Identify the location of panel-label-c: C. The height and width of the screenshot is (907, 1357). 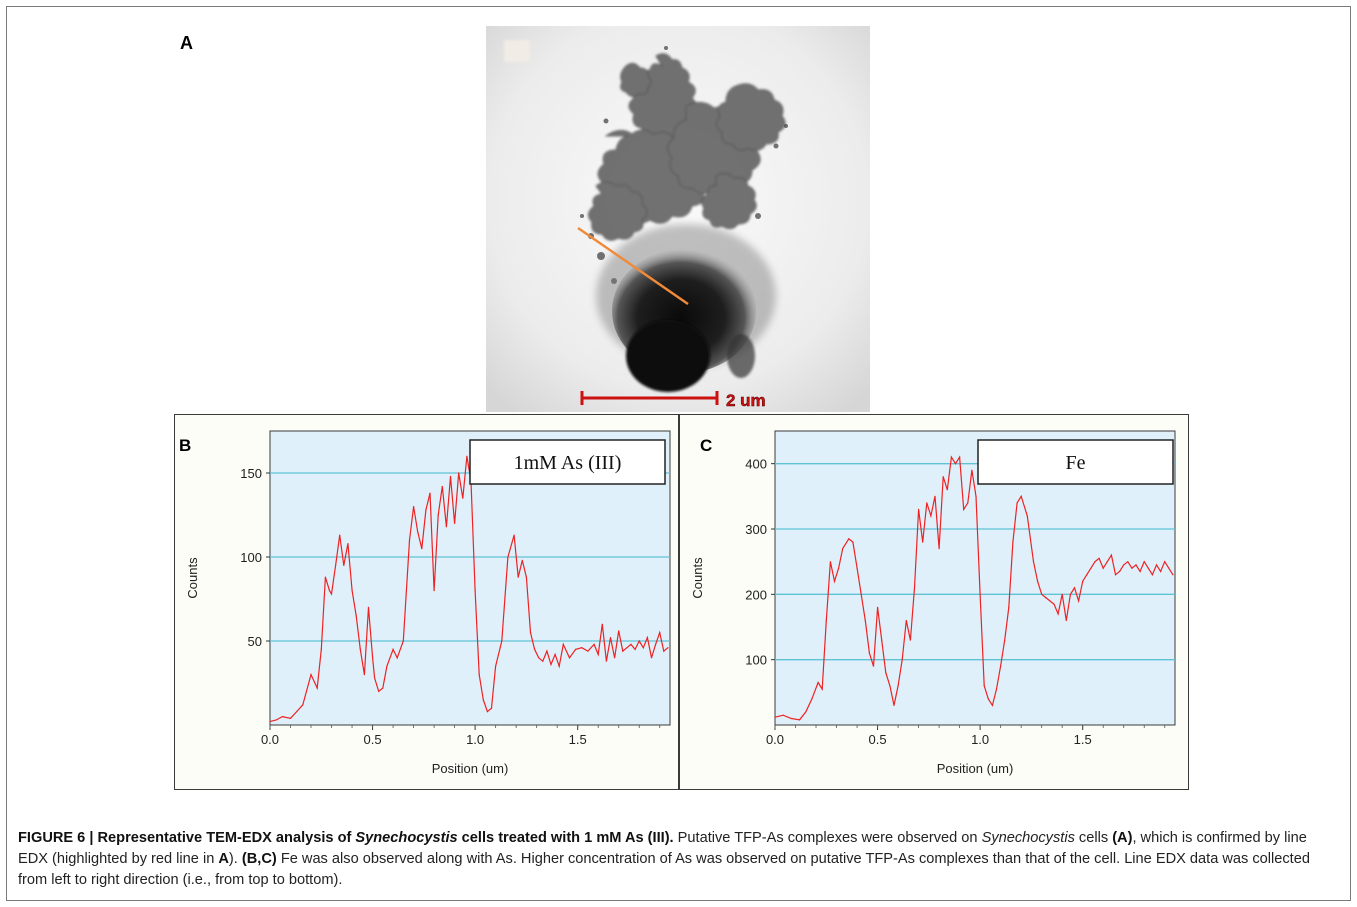
(706, 445).